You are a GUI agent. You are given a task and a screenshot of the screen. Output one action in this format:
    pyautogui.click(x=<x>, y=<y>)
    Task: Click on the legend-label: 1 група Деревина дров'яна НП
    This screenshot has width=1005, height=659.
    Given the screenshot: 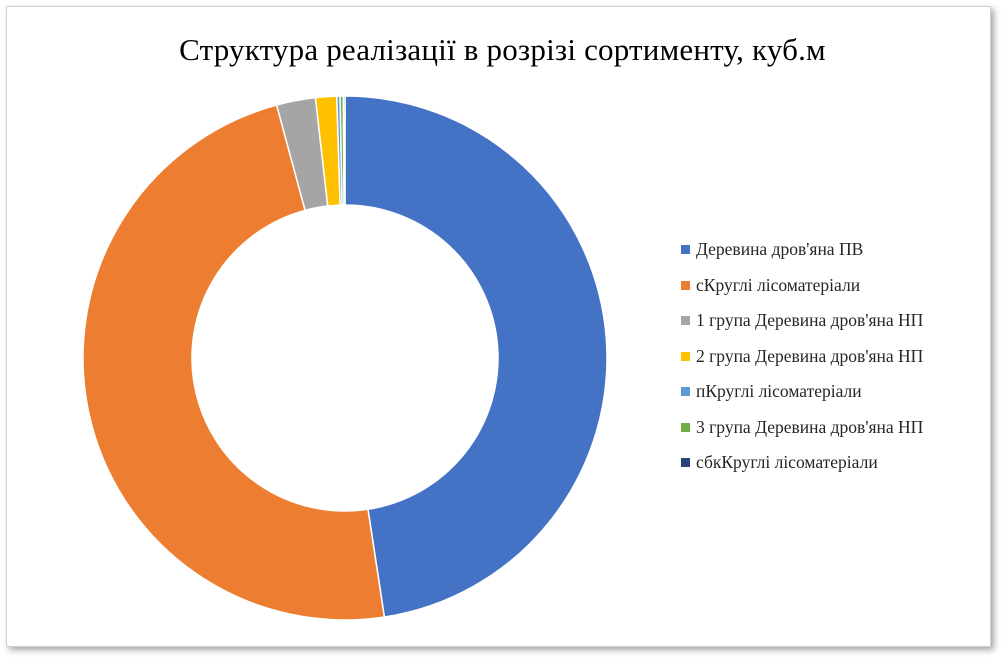 What is the action you would take?
    pyautogui.click(x=810, y=320)
    